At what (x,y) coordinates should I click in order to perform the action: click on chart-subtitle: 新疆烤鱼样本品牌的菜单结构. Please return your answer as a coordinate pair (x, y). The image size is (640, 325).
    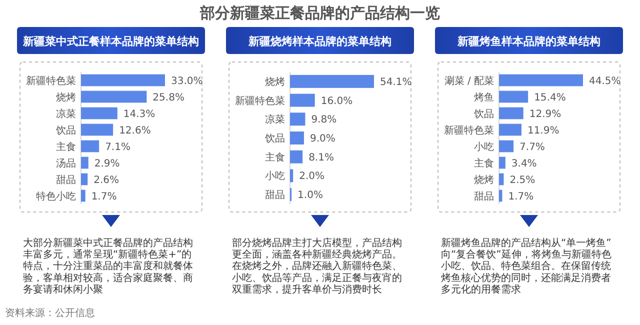
    Looking at the image, I should click on (528, 41).